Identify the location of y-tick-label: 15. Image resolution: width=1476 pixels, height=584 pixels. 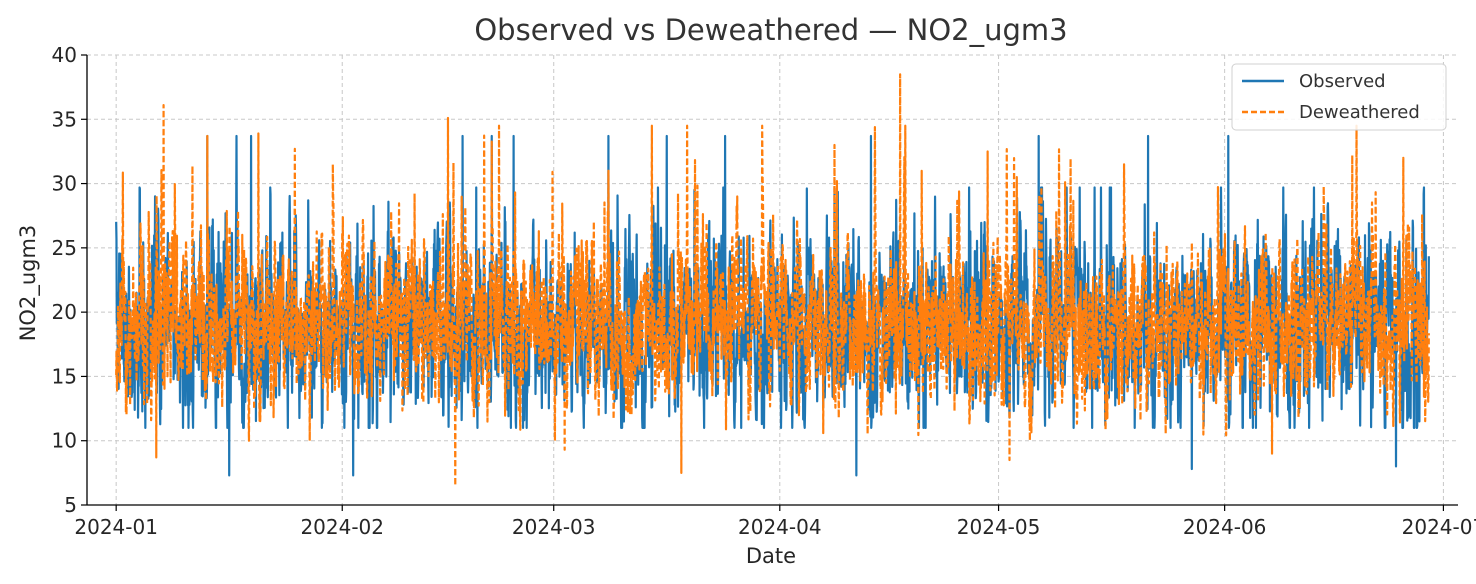
(64, 376).